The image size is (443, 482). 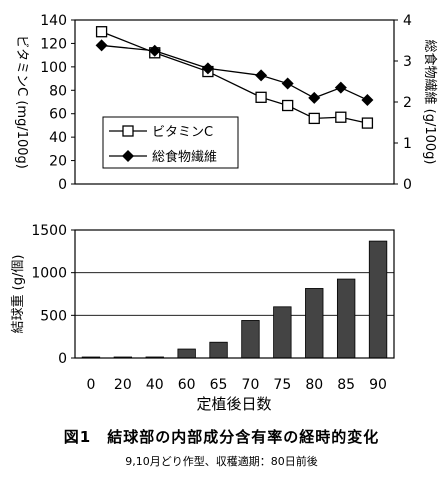 I want to click on series-line-dietary-fiber, so click(x=234, y=72).